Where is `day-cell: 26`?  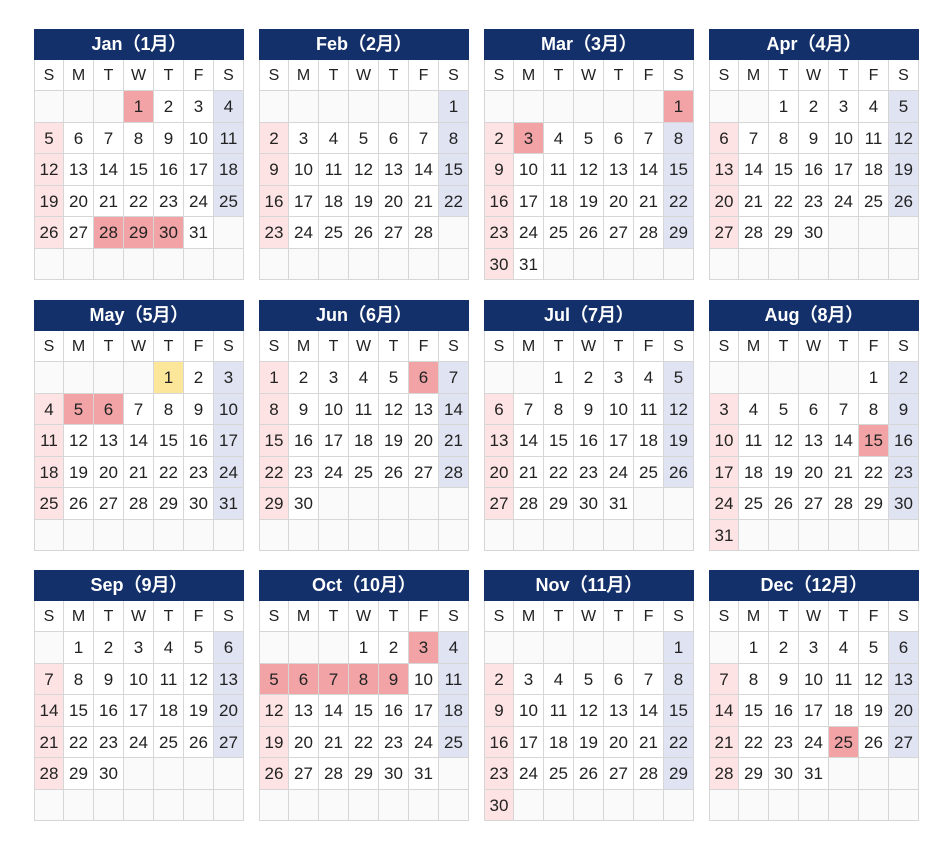
day-cell: 26 is located at coordinates (274, 774).